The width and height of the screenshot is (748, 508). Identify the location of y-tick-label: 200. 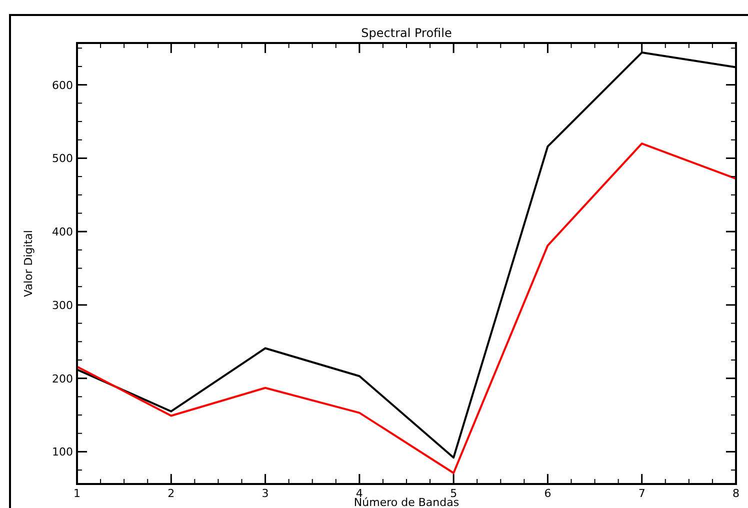
(62, 379).